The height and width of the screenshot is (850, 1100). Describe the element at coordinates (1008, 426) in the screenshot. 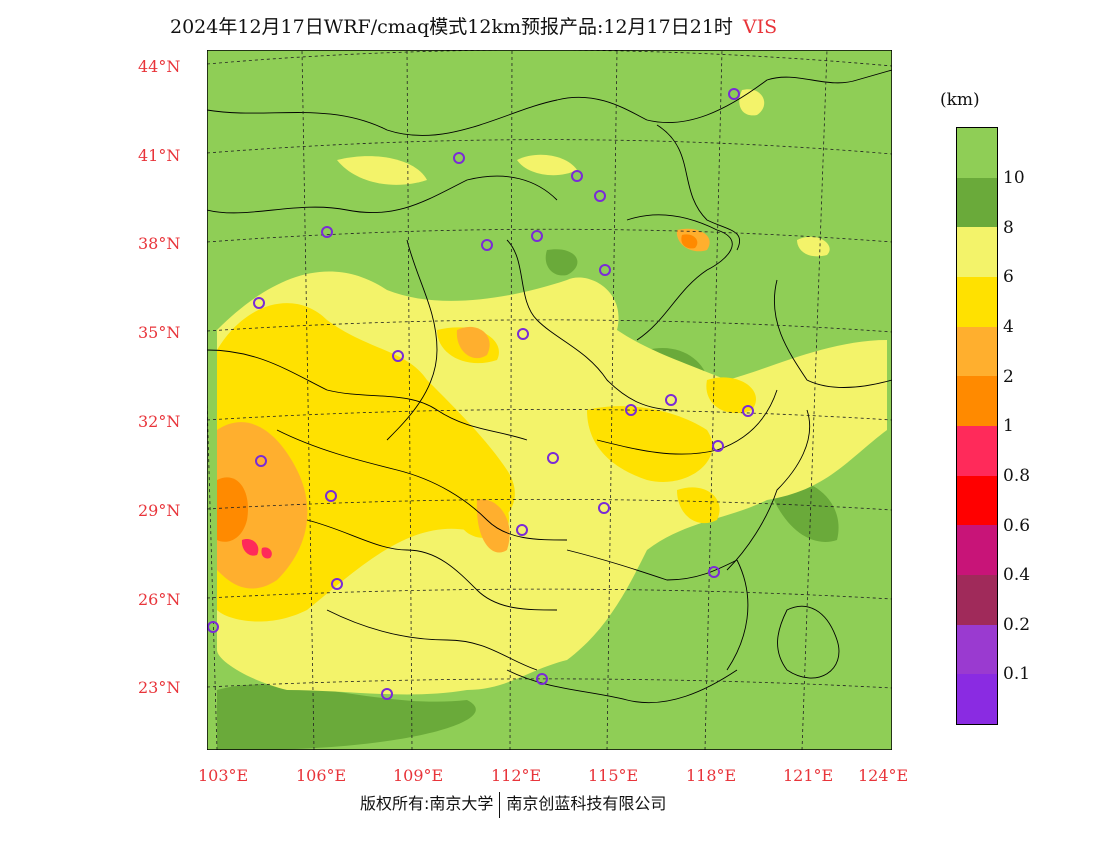

I see `legend-tick-1: 1` at that location.